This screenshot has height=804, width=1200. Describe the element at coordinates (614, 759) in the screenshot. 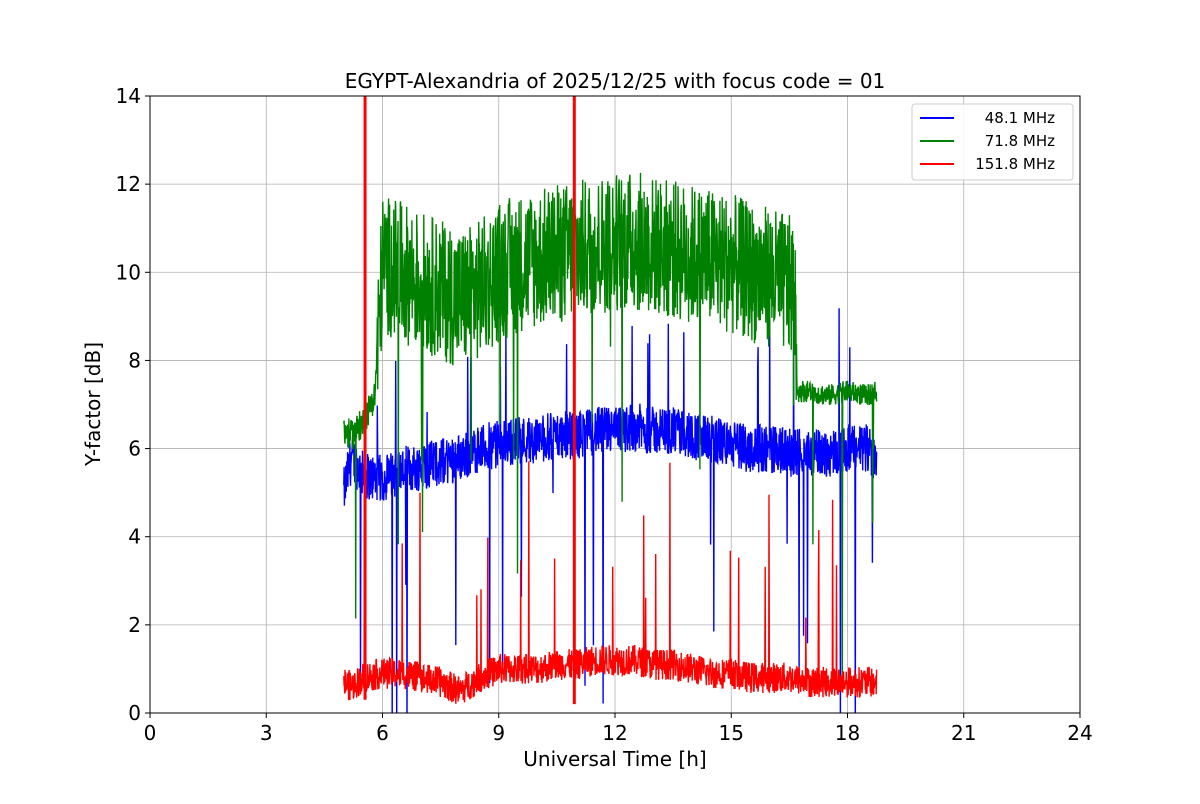

I see `x-axis-label: Universal Time [h]` at that location.